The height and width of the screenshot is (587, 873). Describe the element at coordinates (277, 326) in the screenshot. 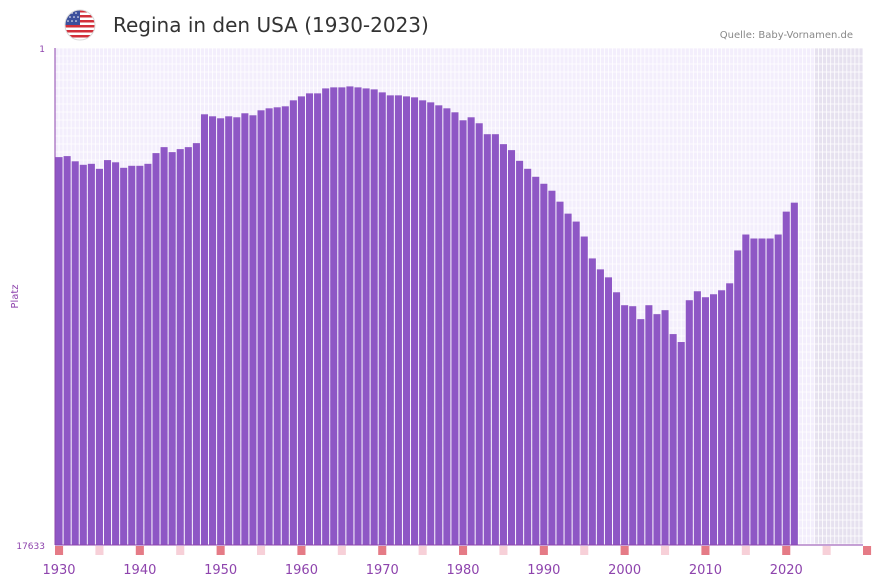

I see `bar-1956` at that location.